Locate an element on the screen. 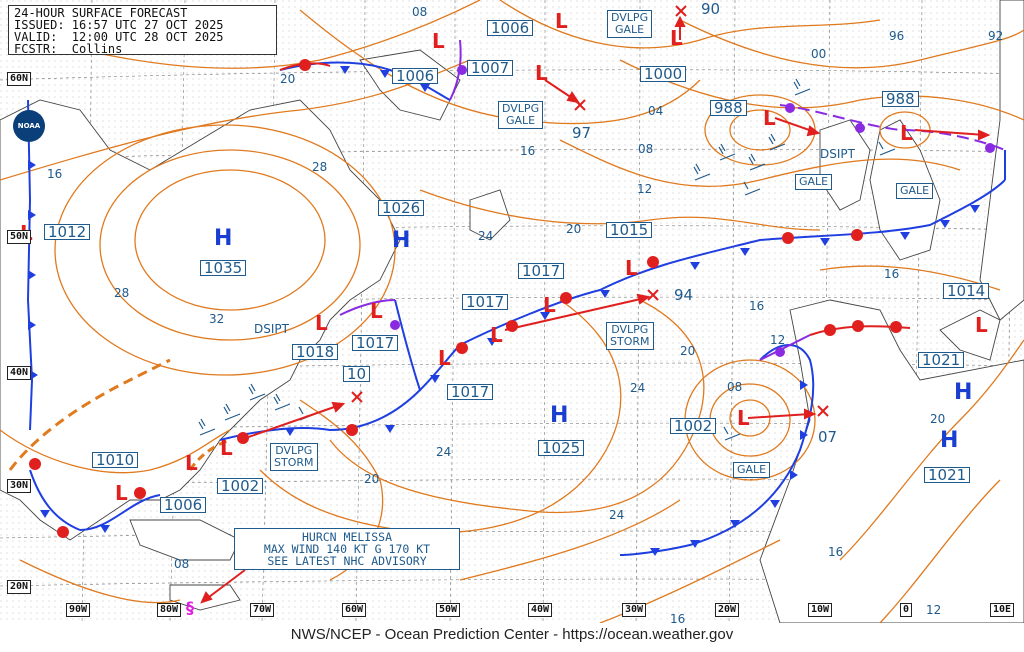  longitude-label: 10E is located at coordinates (1002, 610).